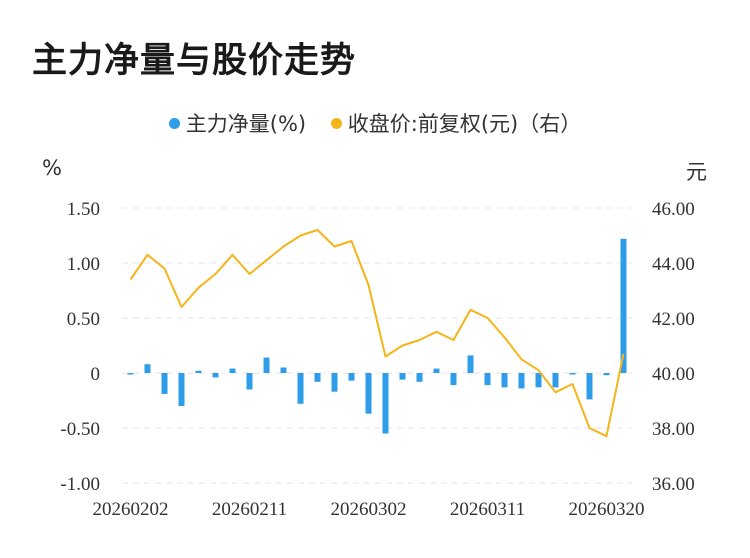 Image resolution: width=750 pixels, height=558 pixels. What do you see at coordinates (673, 264) in the screenshot?
I see `y-right-tick-label: 44.00` at bounding box center [673, 264].